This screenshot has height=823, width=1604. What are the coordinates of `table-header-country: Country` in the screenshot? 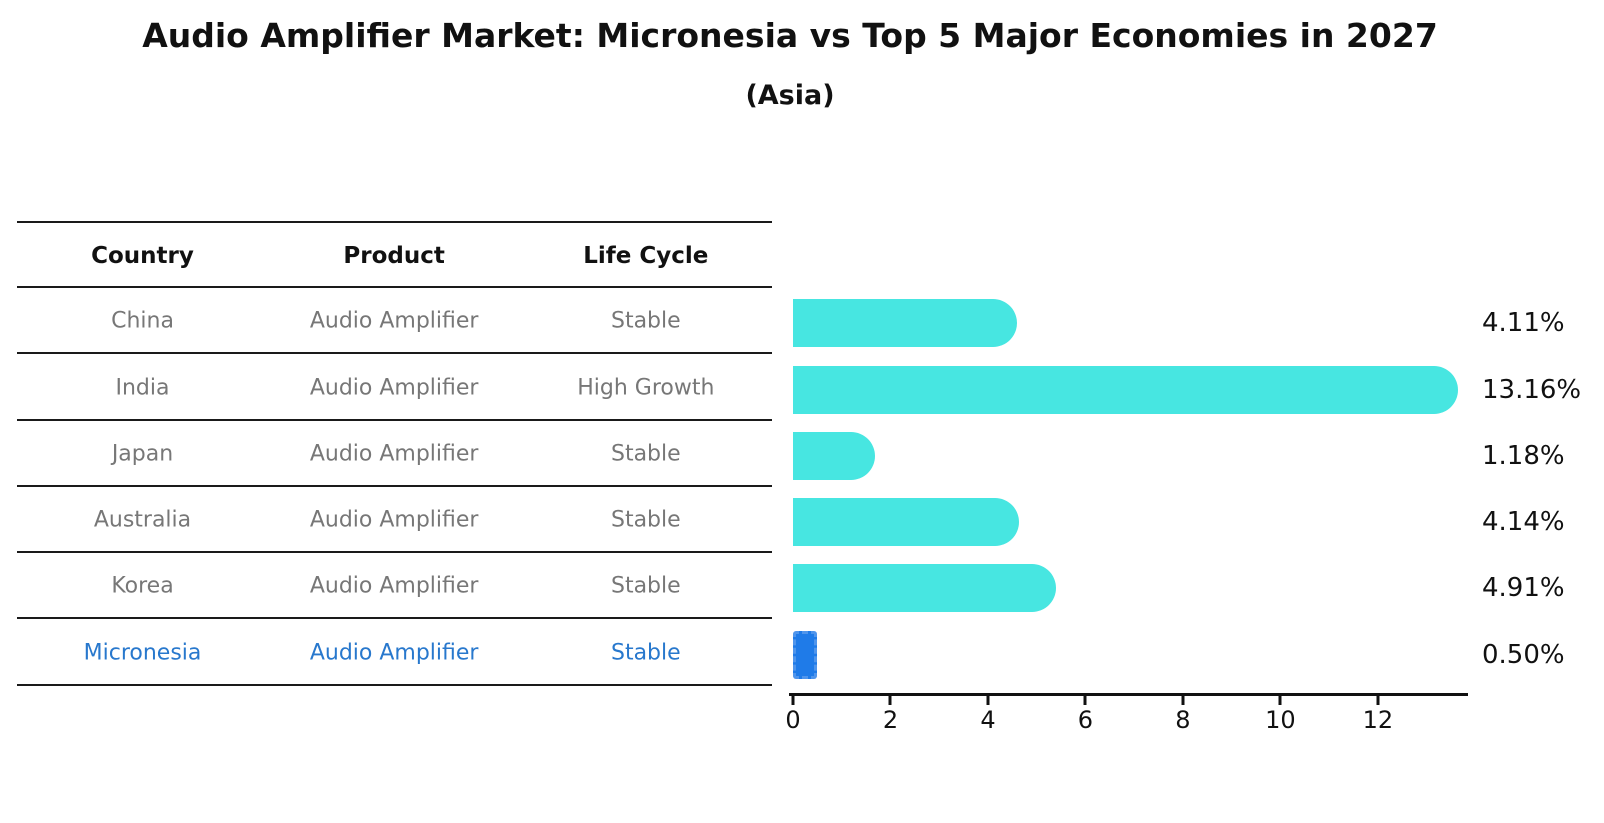 It's located at (142, 255).